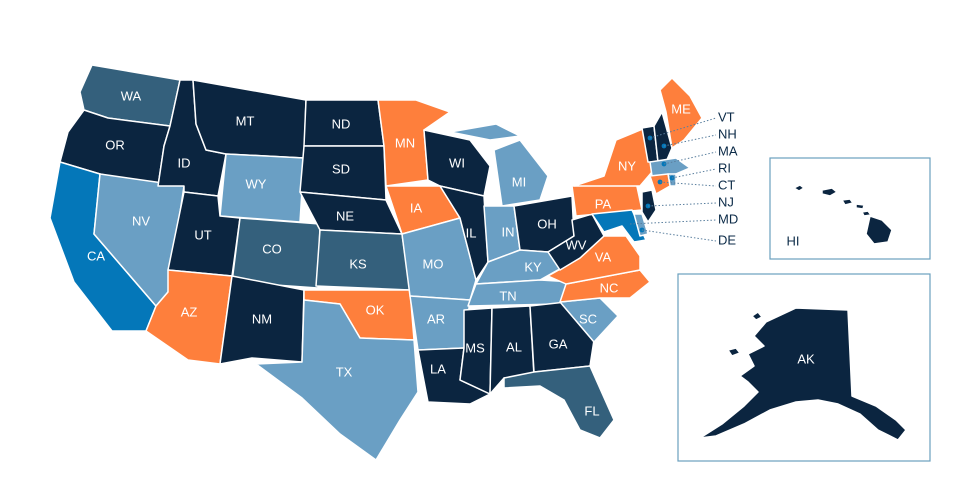 The width and height of the screenshot is (960, 500). What do you see at coordinates (726, 184) in the screenshot?
I see `callout-ct: CT` at bounding box center [726, 184].